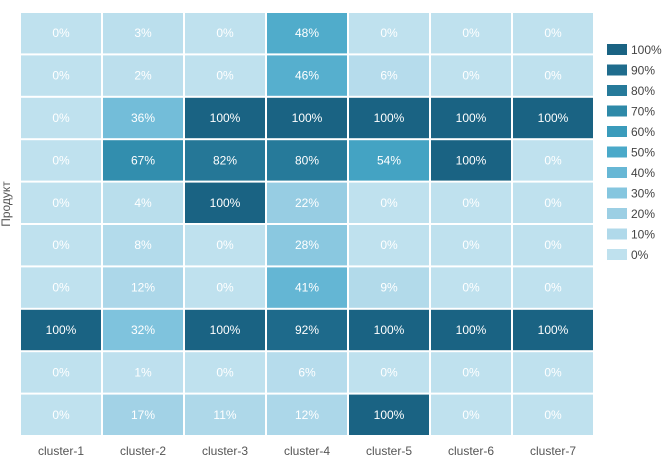 The image size is (664, 462). I want to click on heatmap-cell-r5-c7, so click(553, 202).